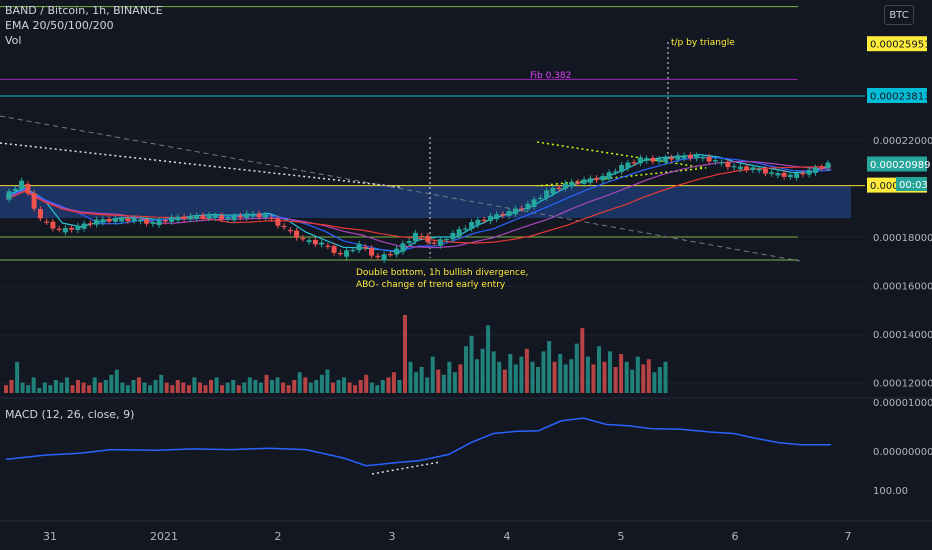 This screenshot has height=550, width=932. What do you see at coordinates (550, 76) in the screenshot?
I see `fib-label: Fib 0.382` at bounding box center [550, 76].